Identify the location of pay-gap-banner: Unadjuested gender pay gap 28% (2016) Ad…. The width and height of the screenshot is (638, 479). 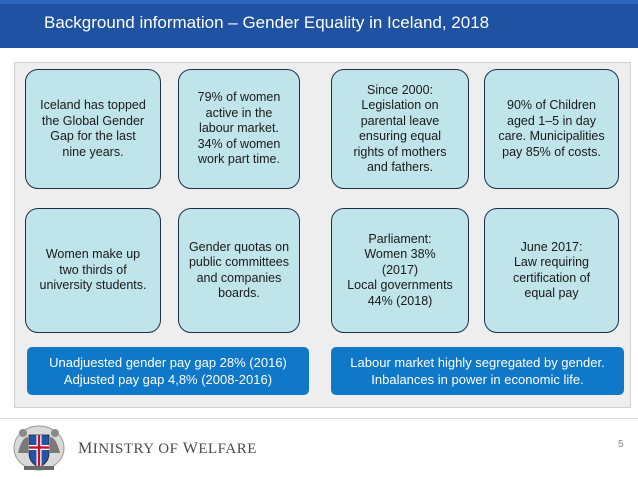
(168, 371).